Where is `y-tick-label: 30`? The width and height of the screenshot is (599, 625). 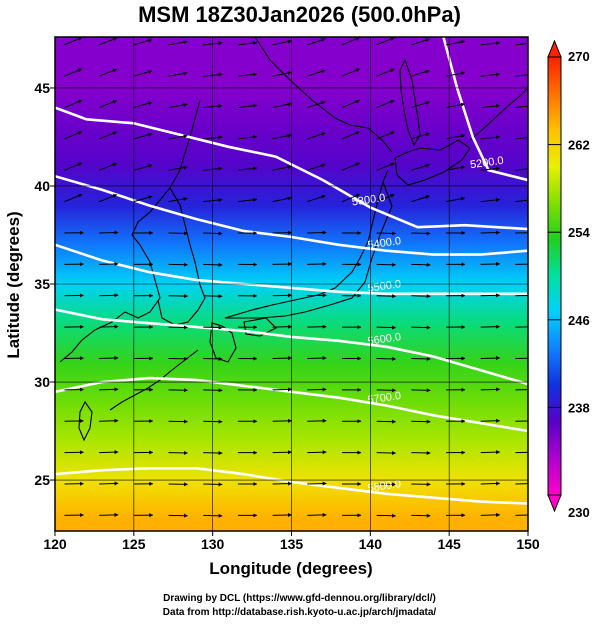
y-tick-label: 30 is located at coordinates (42, 382).